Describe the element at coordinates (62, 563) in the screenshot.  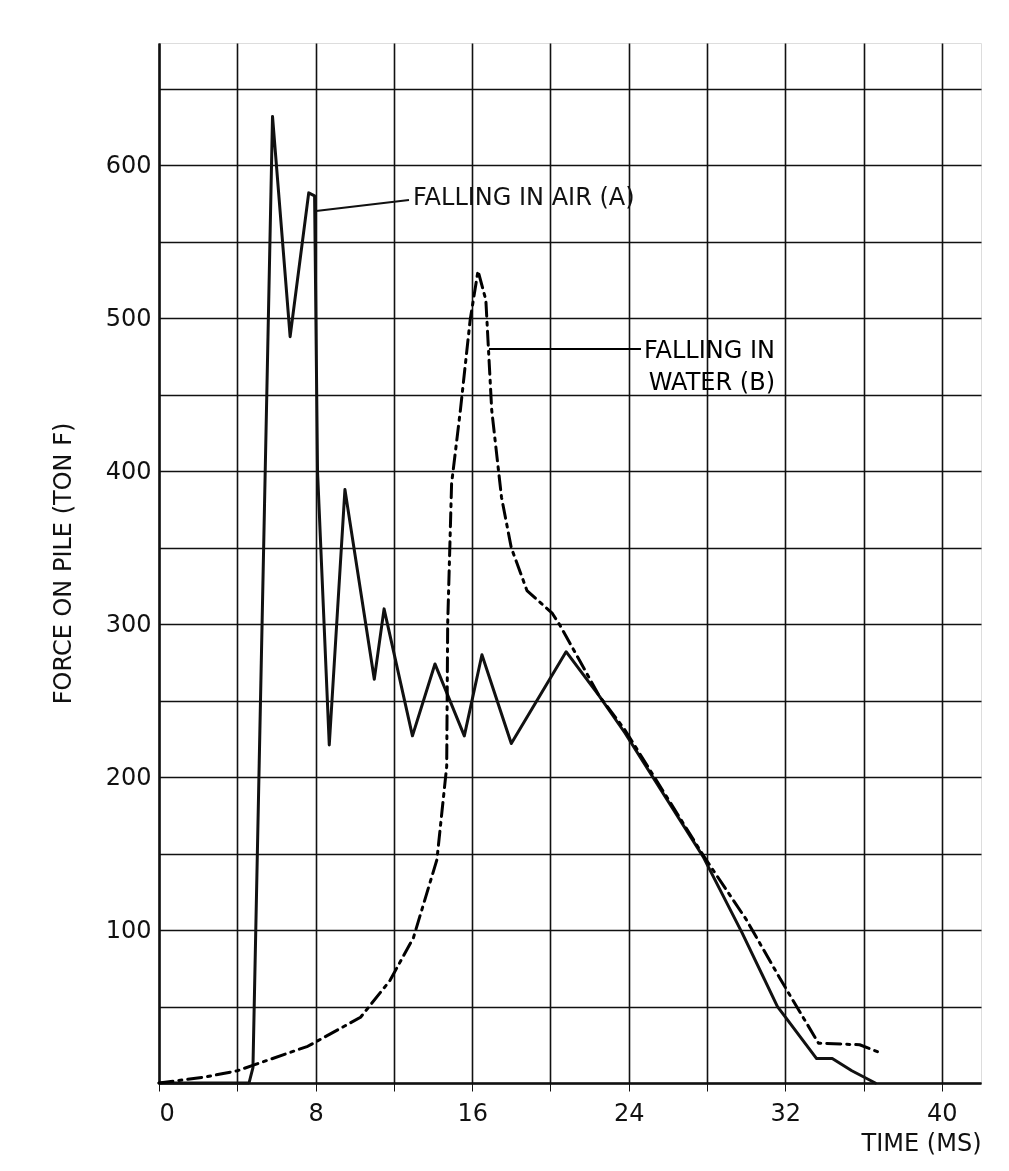
I see `y-axis-title: FORCE ON PILE (TON F)` at that location.